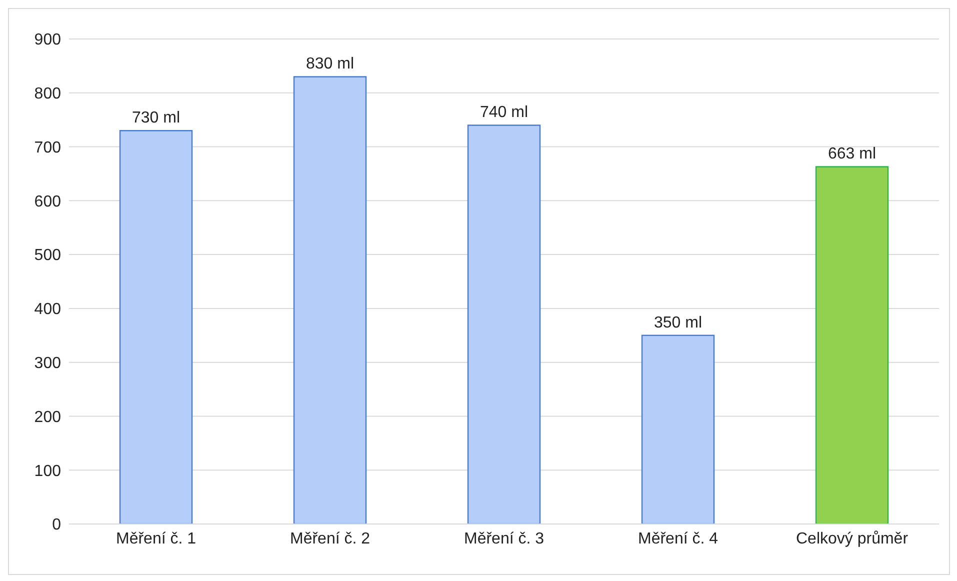 The height and width of the screenshot is (581, 957). I want to click on data-label: 663 ml, so click(852, 154).